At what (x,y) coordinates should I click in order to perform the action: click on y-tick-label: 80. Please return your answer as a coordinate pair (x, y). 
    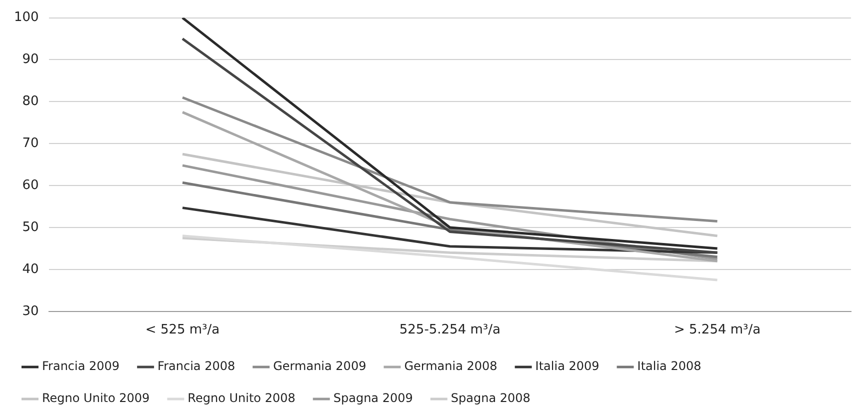
    Looking at the image, I should click on (30, 102).